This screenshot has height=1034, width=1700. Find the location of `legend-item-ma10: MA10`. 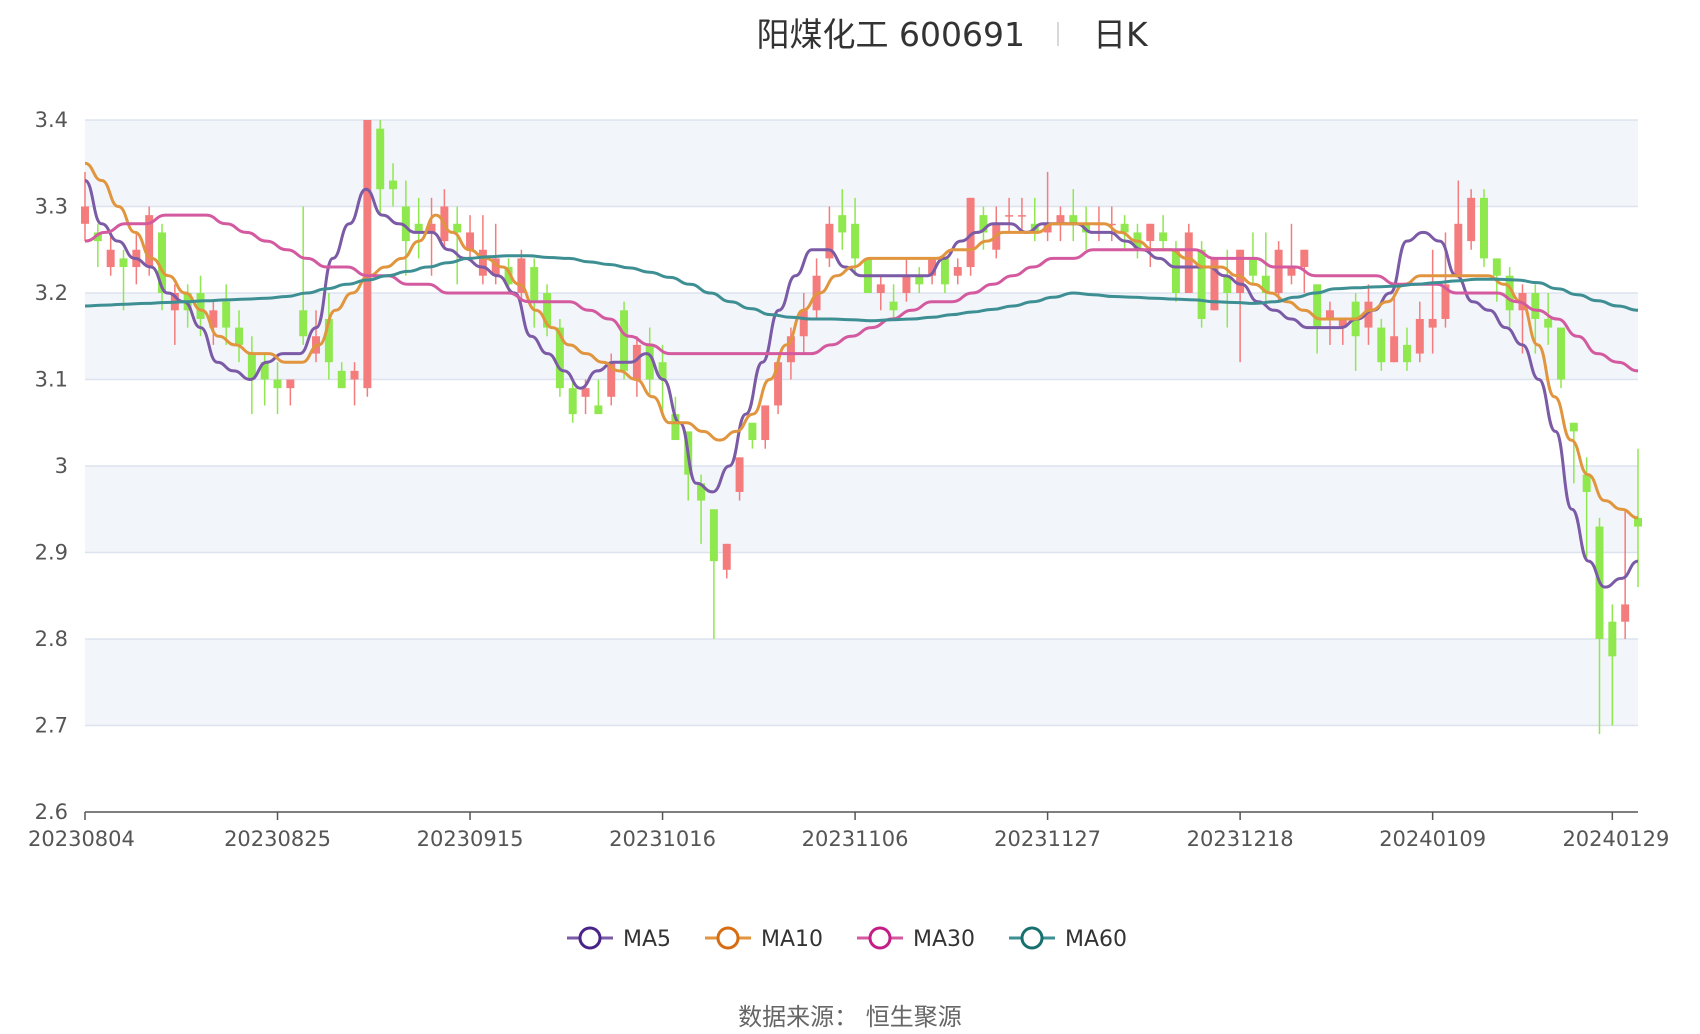

legend-item-ma10: MA10 is located at coordinates (764, 939).